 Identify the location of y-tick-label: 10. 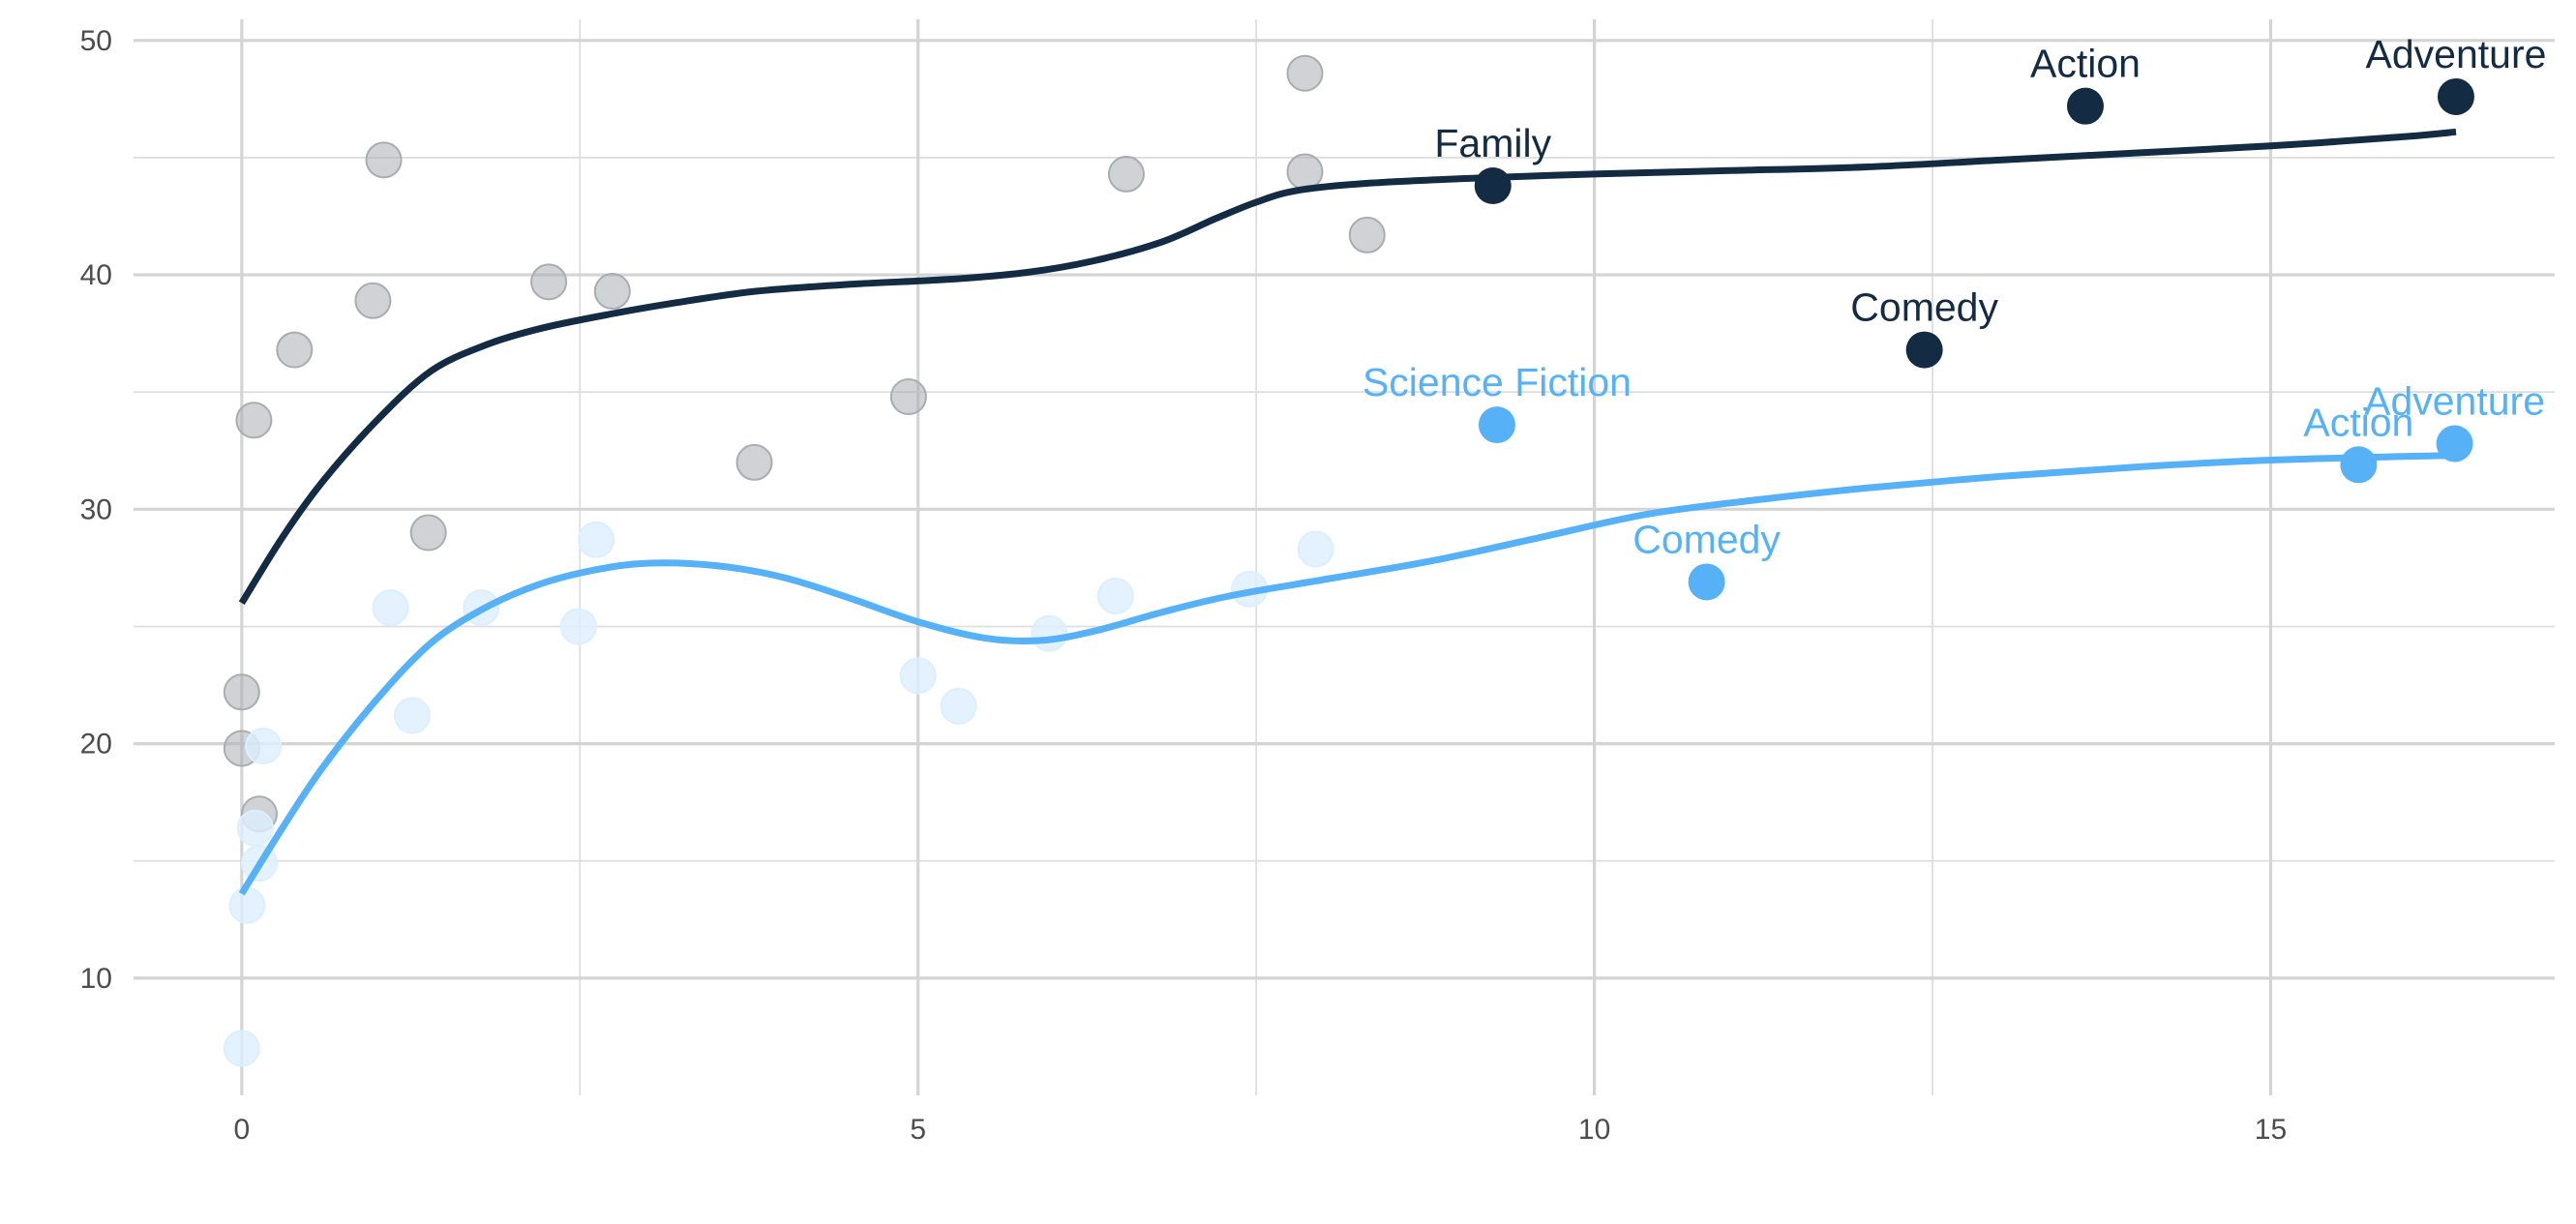
(96, 979).